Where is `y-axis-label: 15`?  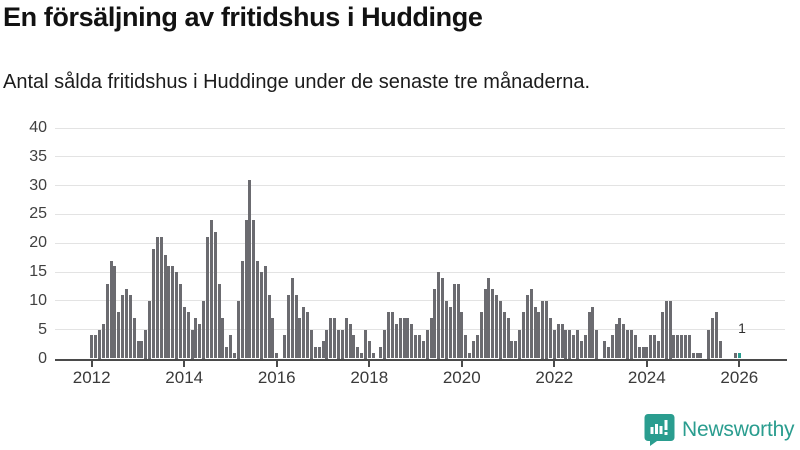 y-axis-label: 15 is located at coordinates (38, 272).